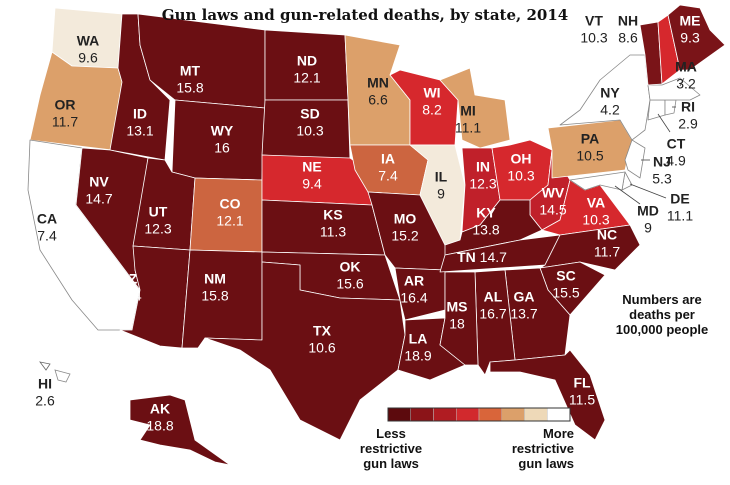  Describe the element at coordinates (521, 159) in the screenshot. I see `state-name: OH` at that location.